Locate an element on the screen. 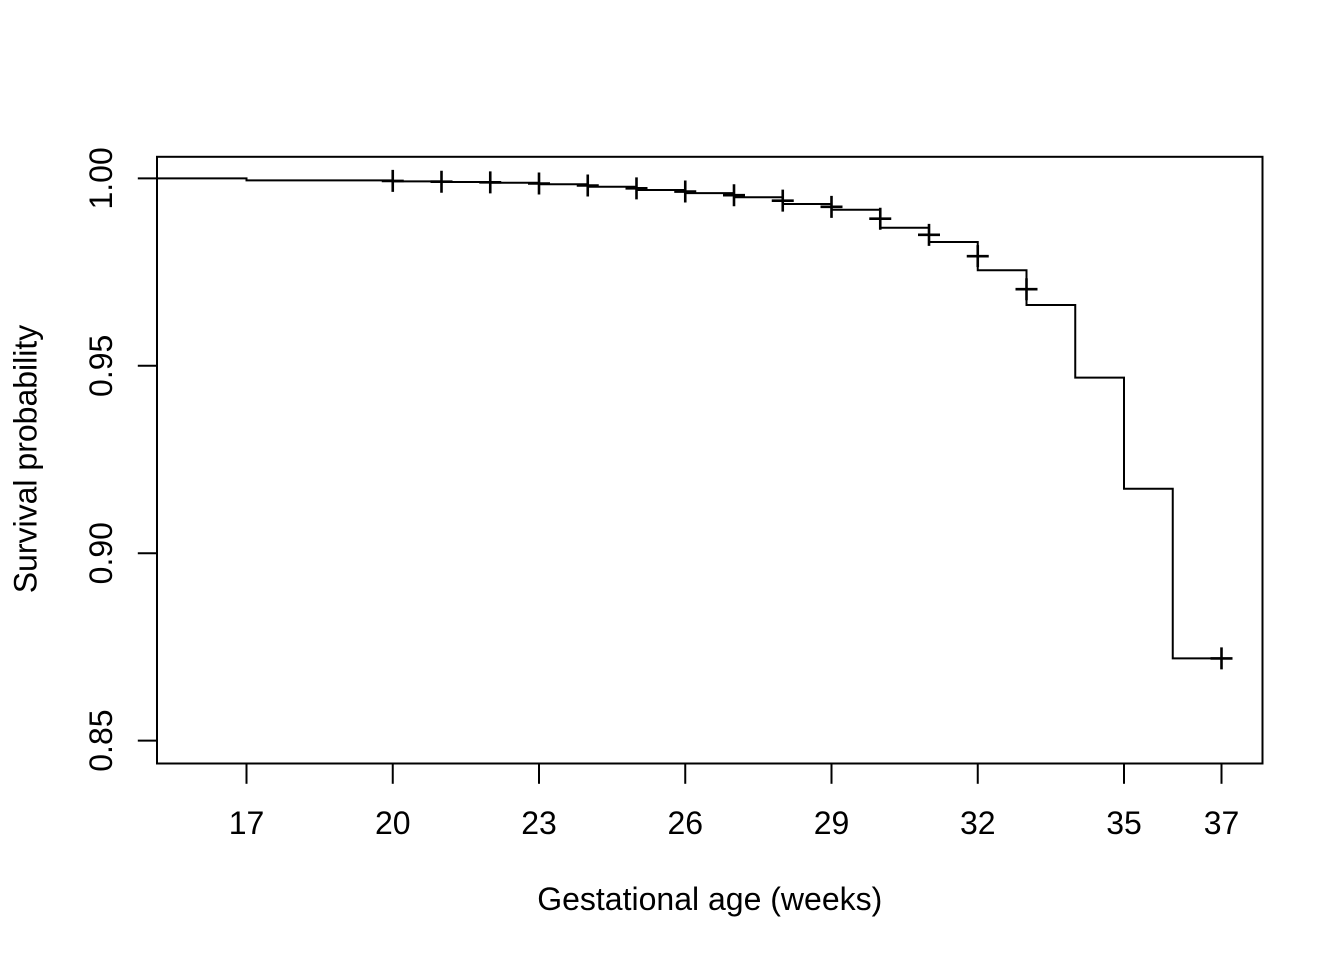  svg-text: 17 is located at coordinates (247, 823).